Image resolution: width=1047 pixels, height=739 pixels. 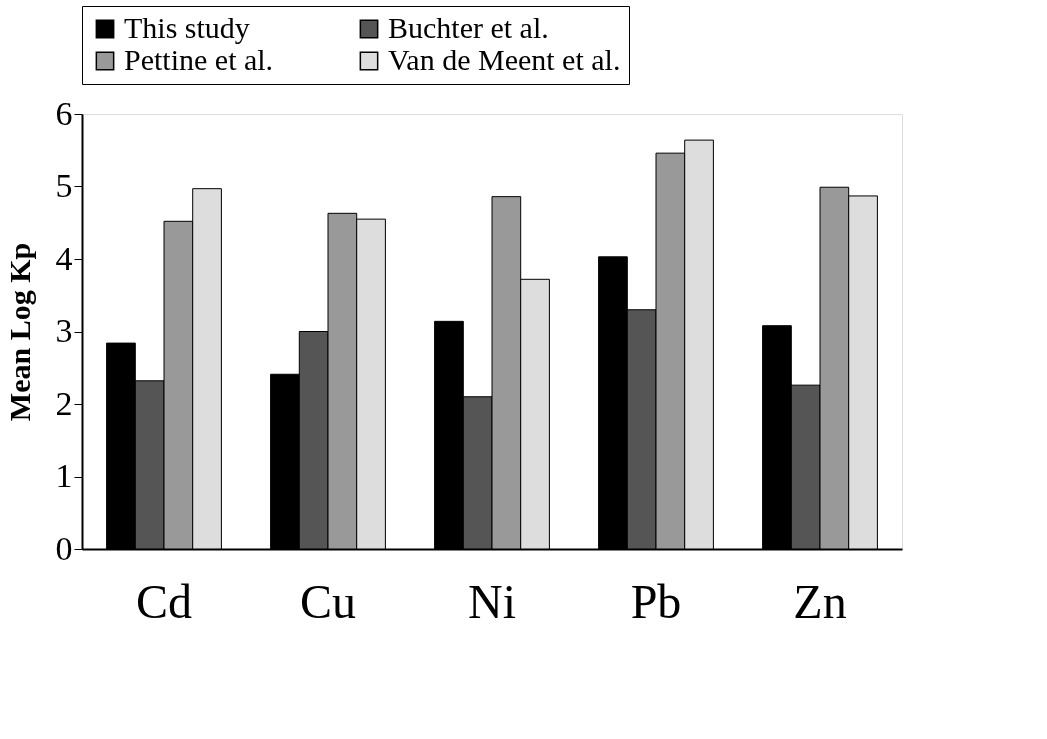 I want to click on legend-label: Van de Meent et al., so click(x=504, y=59).